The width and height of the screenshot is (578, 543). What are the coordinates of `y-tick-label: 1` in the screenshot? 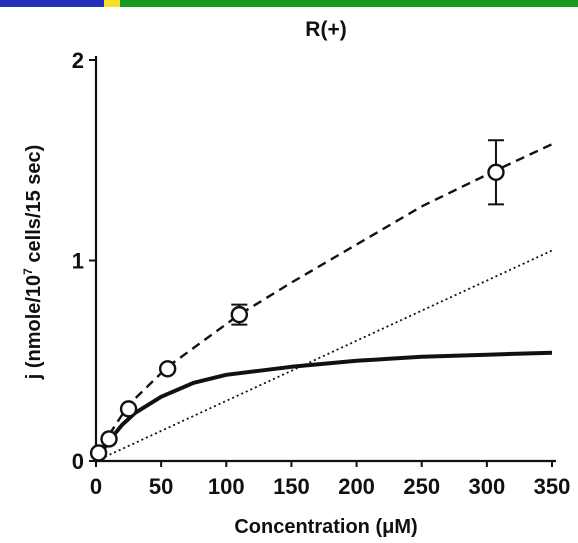 It's located at (78, 261).